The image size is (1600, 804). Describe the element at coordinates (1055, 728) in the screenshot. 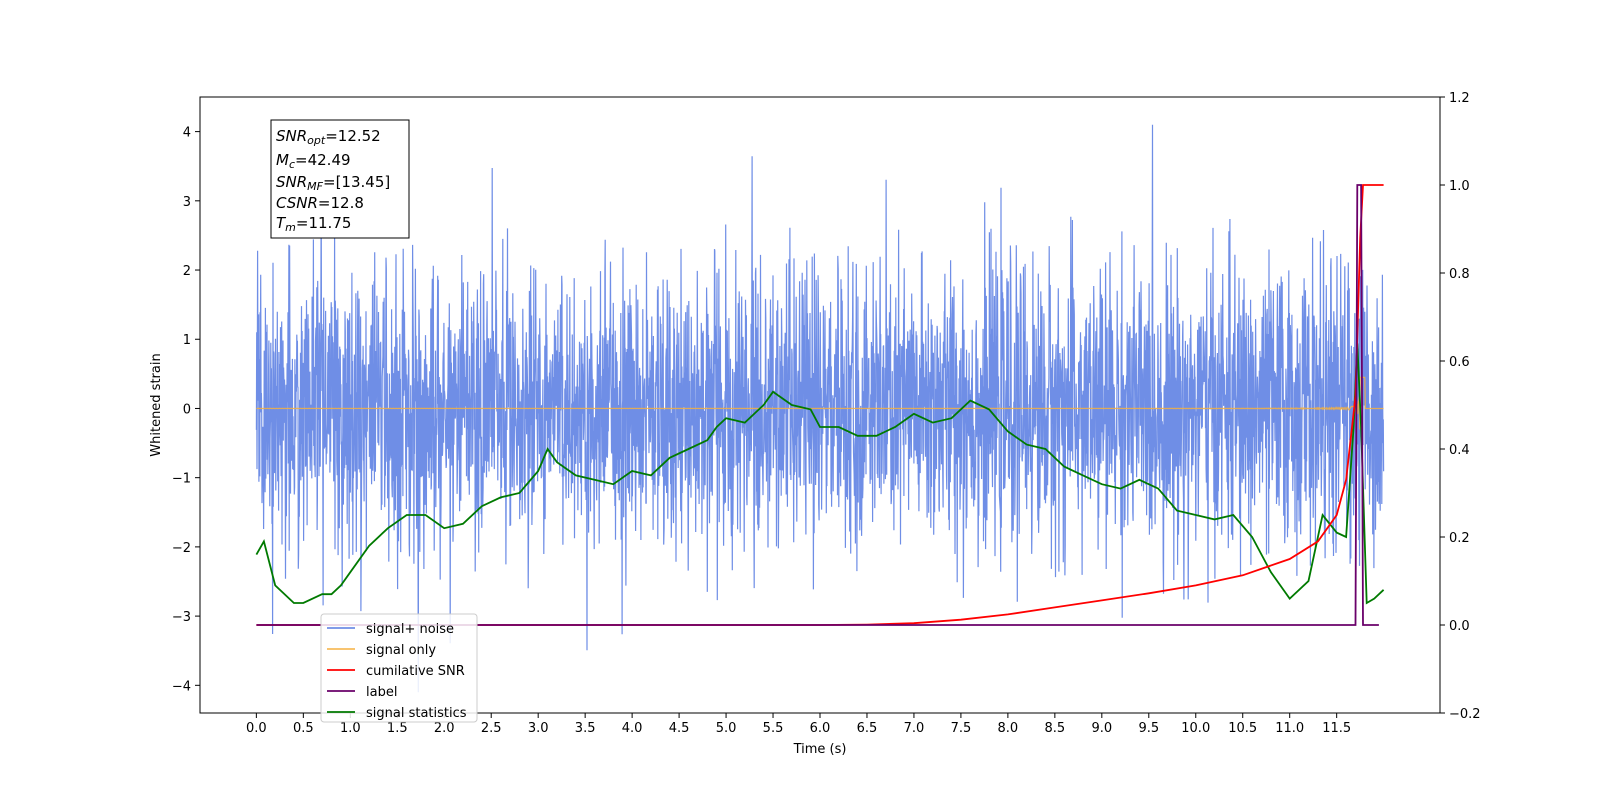

I see `x-tick-label: 8.5` at that location.